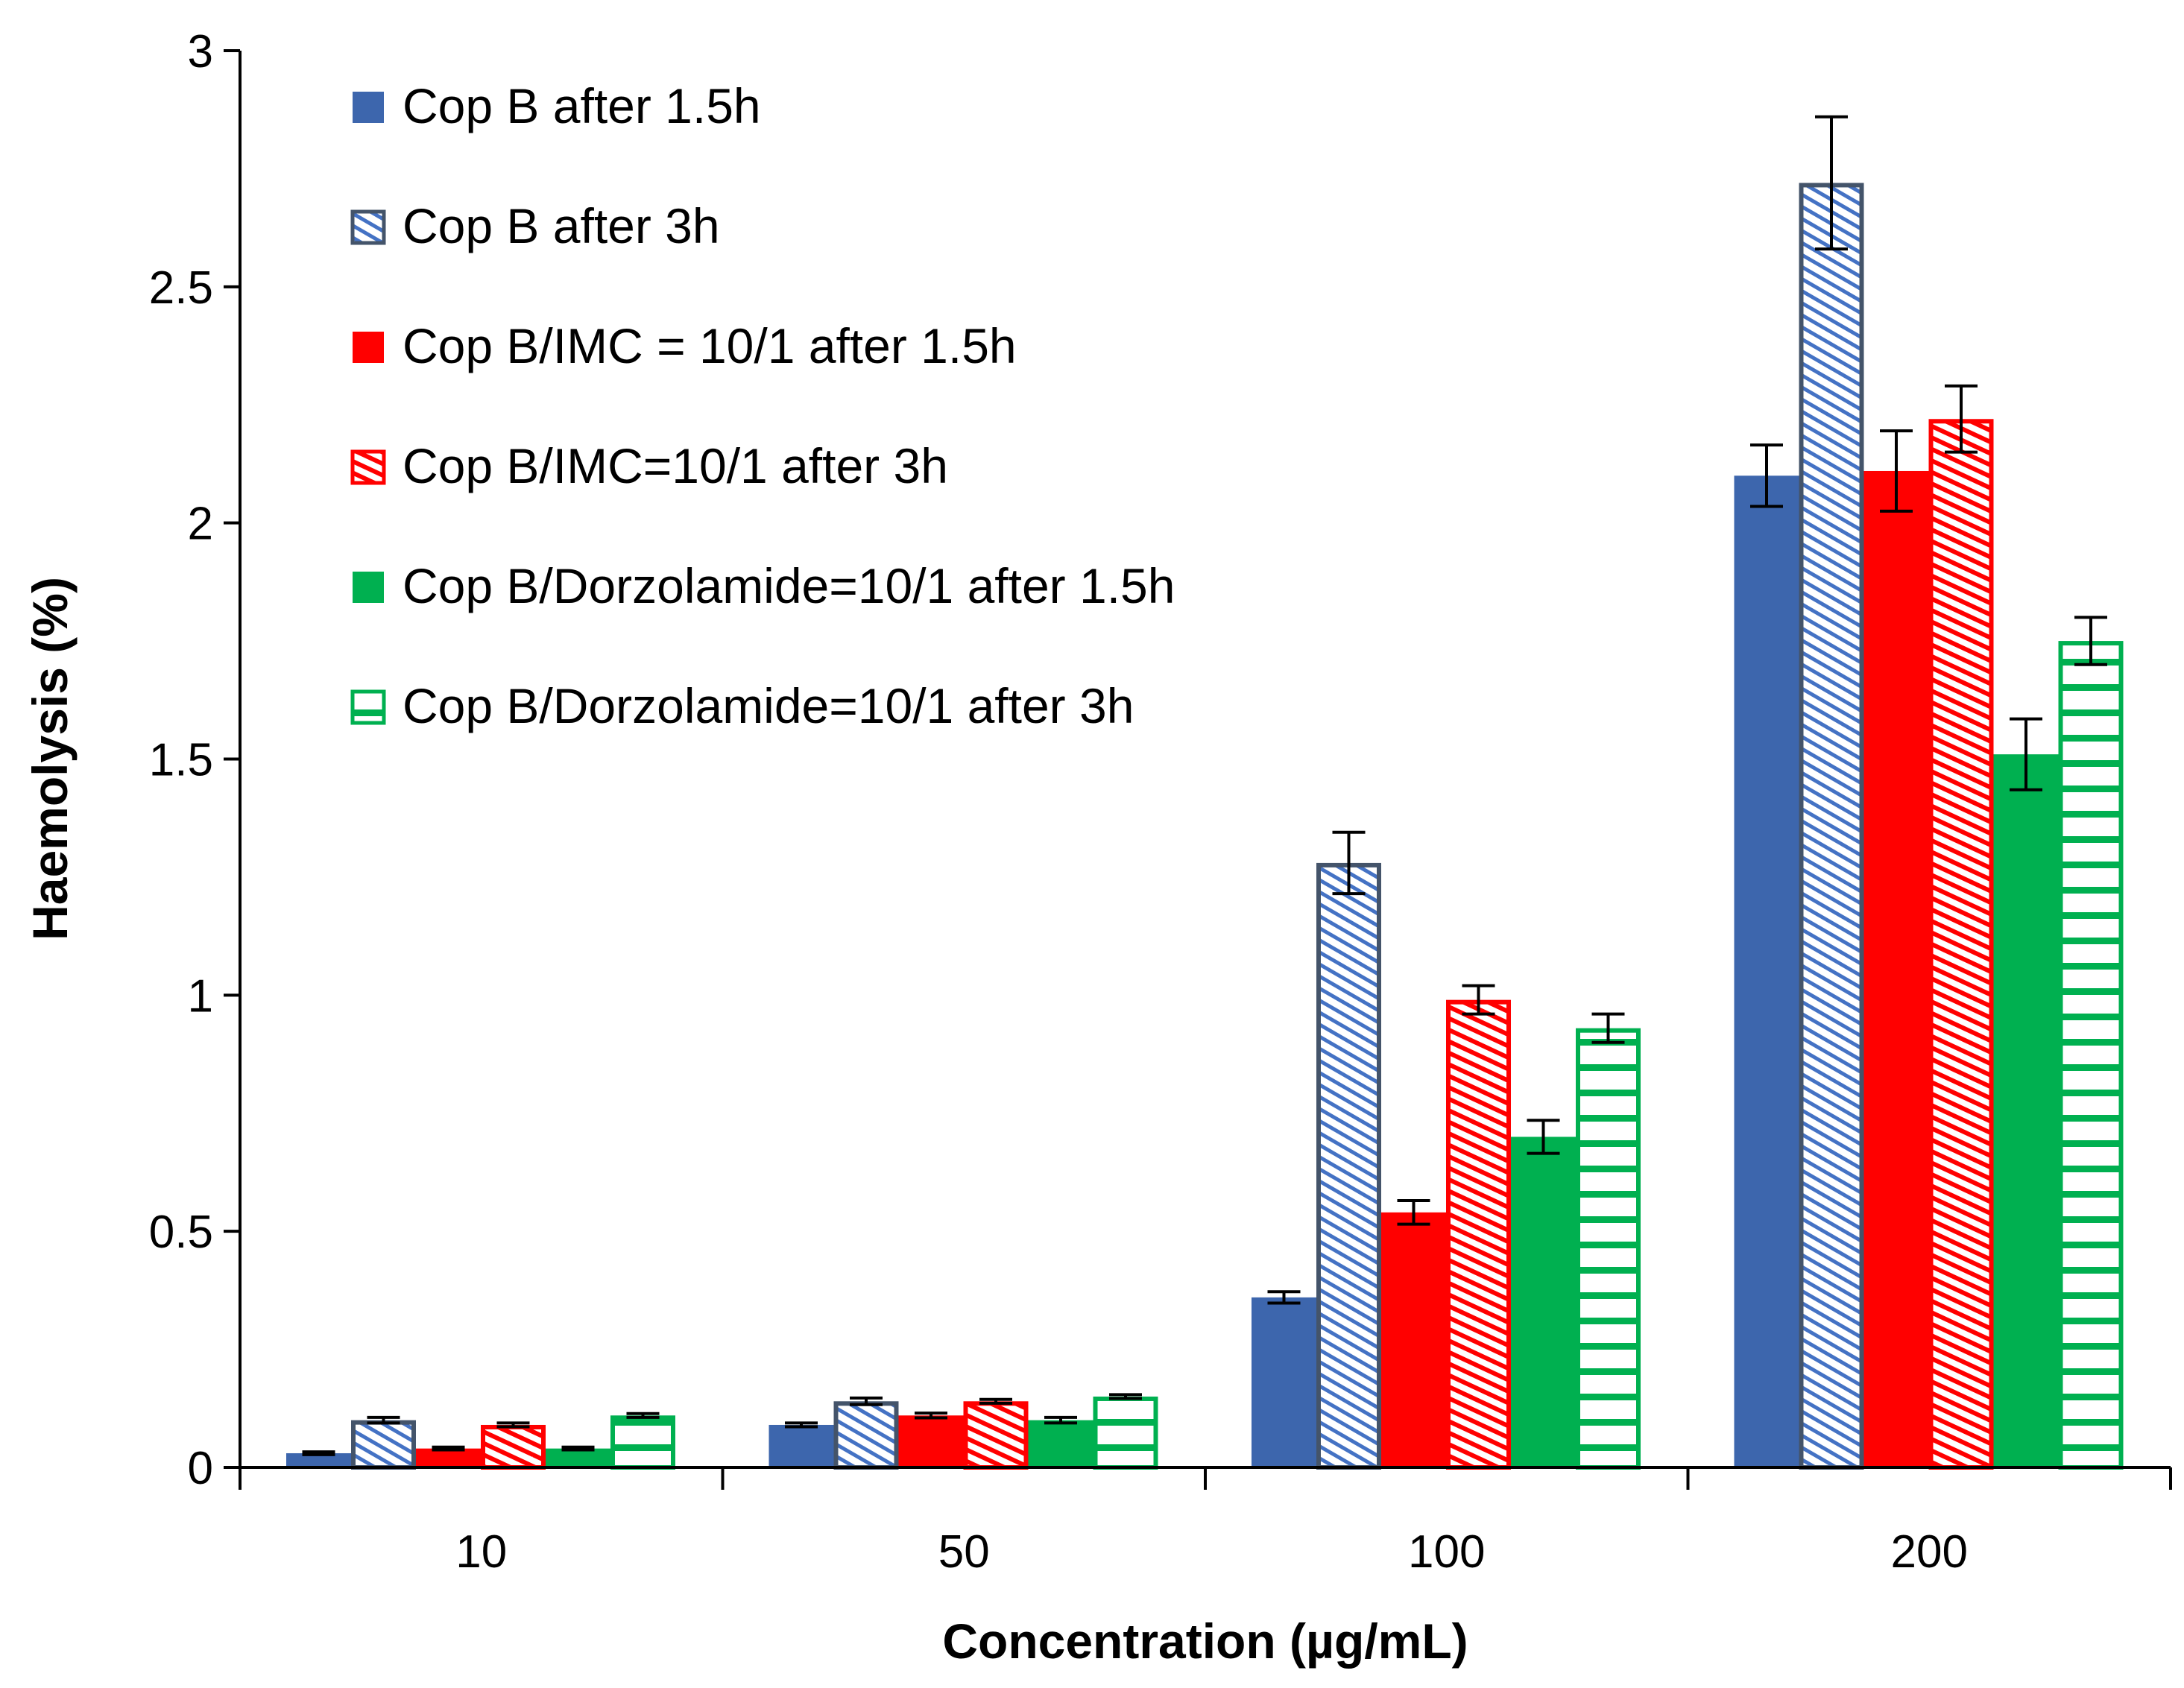 This screenshot has height=1688, width=2184. What do you see at coordinates (200, 524) in the screenshot?
I see `y-tick-label: 2` at bounding box center [200, 524].